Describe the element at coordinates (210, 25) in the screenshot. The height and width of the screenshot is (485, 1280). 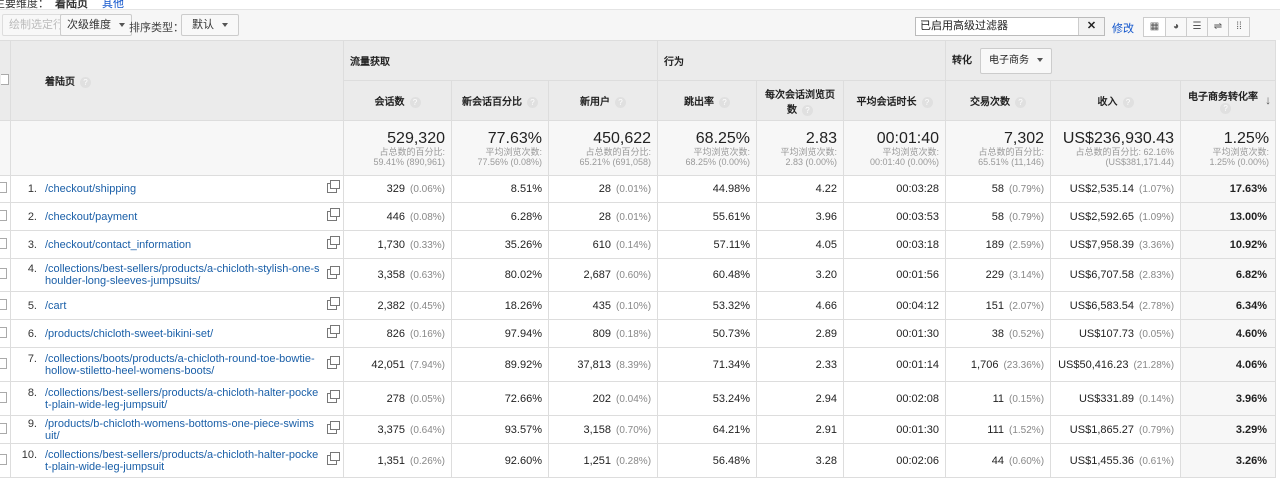
I see `sort-type-dropdown: 默认` at that location.